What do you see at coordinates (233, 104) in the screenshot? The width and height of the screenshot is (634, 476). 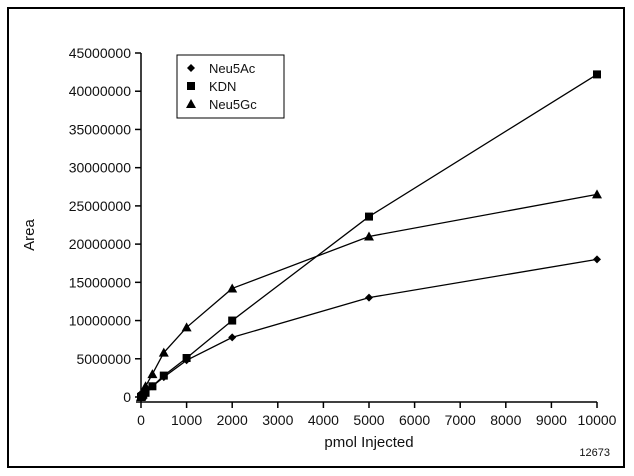 I see `legend-label: Neu5Gc` at bounding box center [233, 104].